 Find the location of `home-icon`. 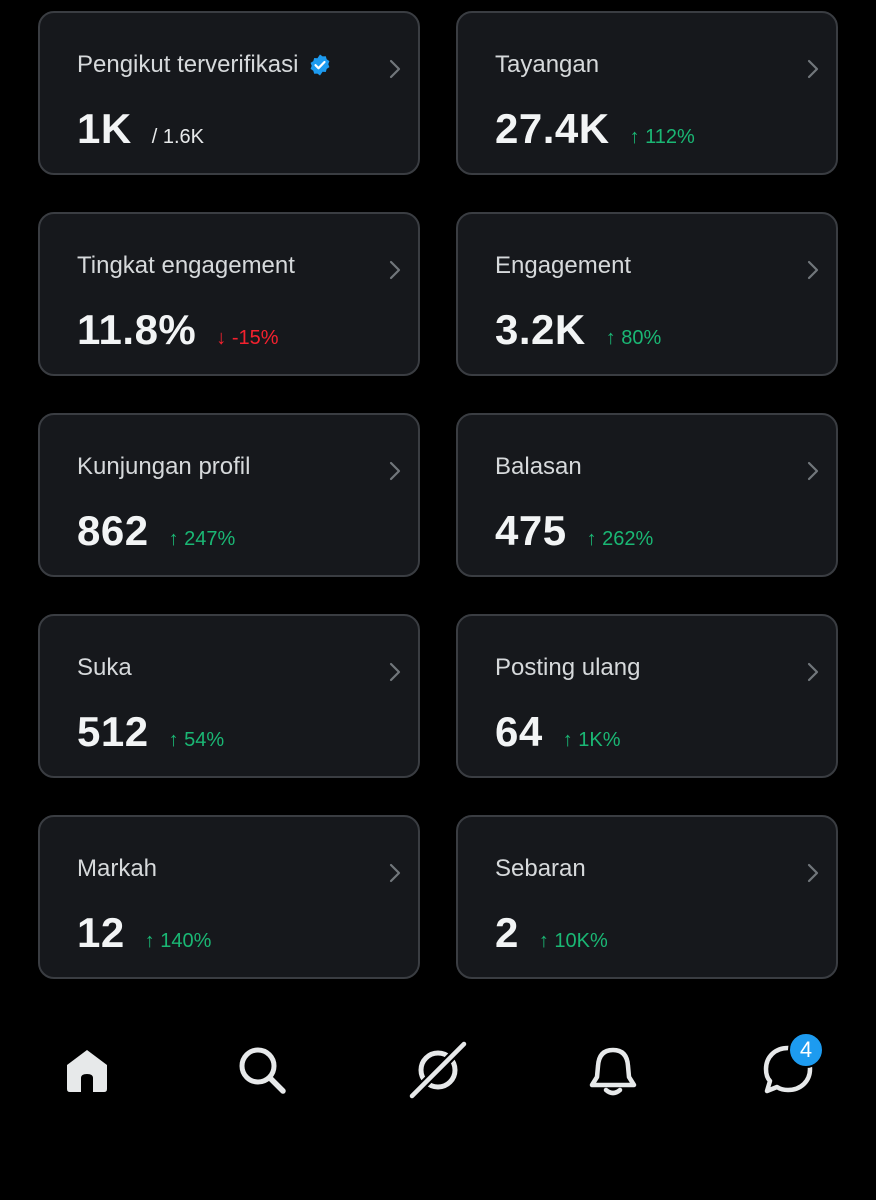

home-icon is located at coordinates (87, 1071).